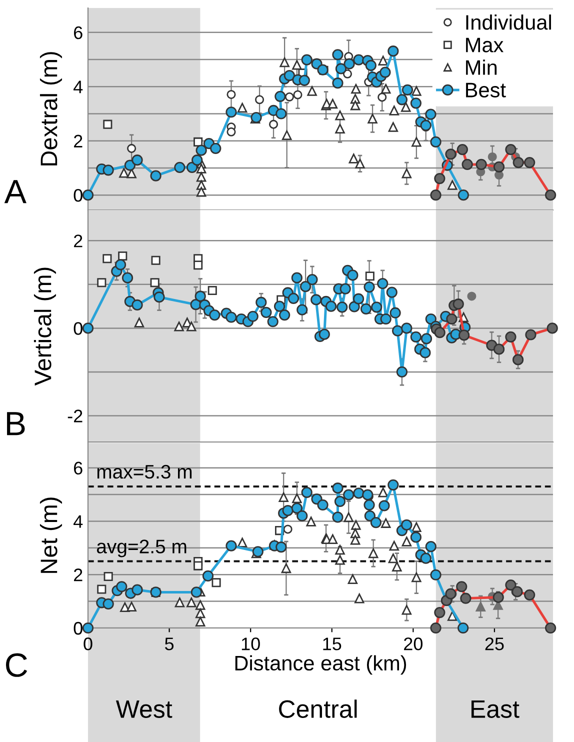 The width and height of the screenshot is (574, 742). I want to click on y-axis-title: Vertical (m), so click(45, 327).